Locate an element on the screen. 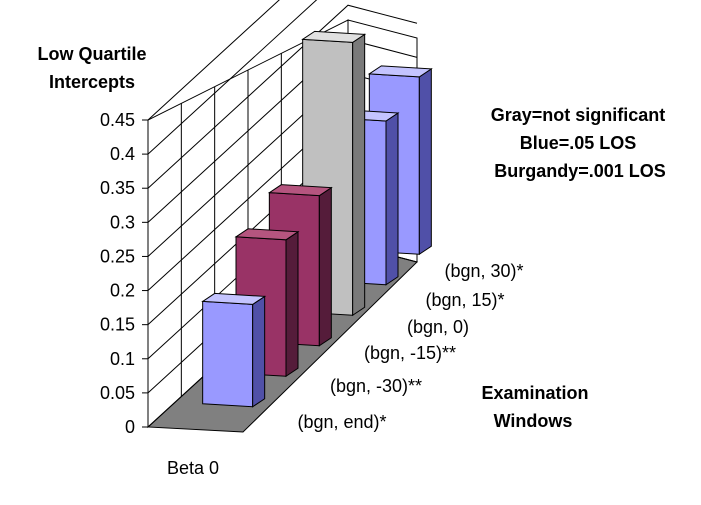  y-tick-labels: 0 0.05 0.1 0.15 0.2 0.25 0.3 0.35 0.4 0.45 is located at coordinates (117, 273).